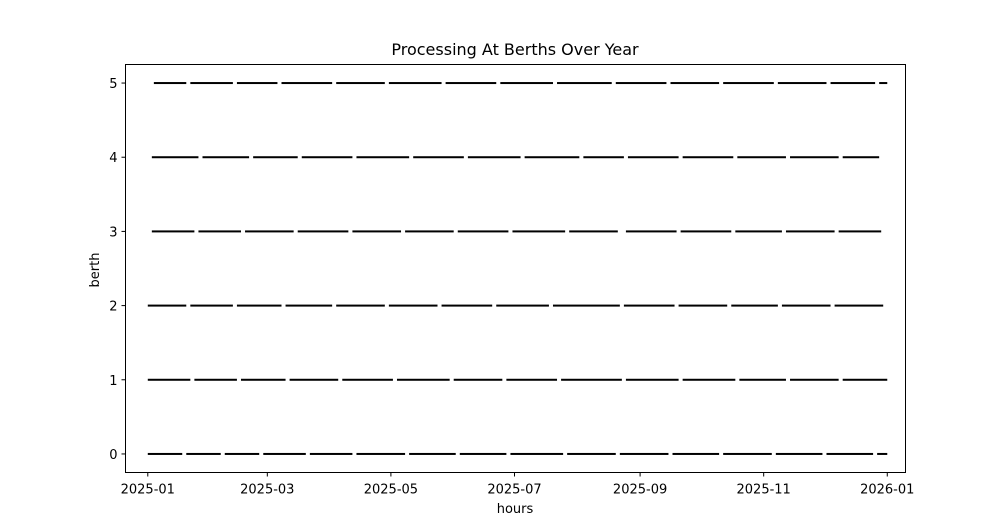  What do you see at coordinates (514, 490) in the screenshot?
I see `x-tick-label-3: 2025-07` at bounding box center [514, 490].